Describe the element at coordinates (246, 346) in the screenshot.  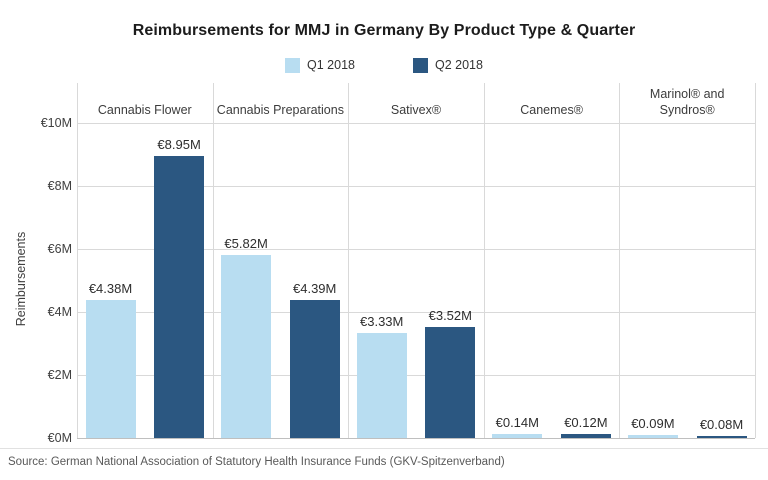
I see `bar-q1-2018-cannabis-preparations` at that location.